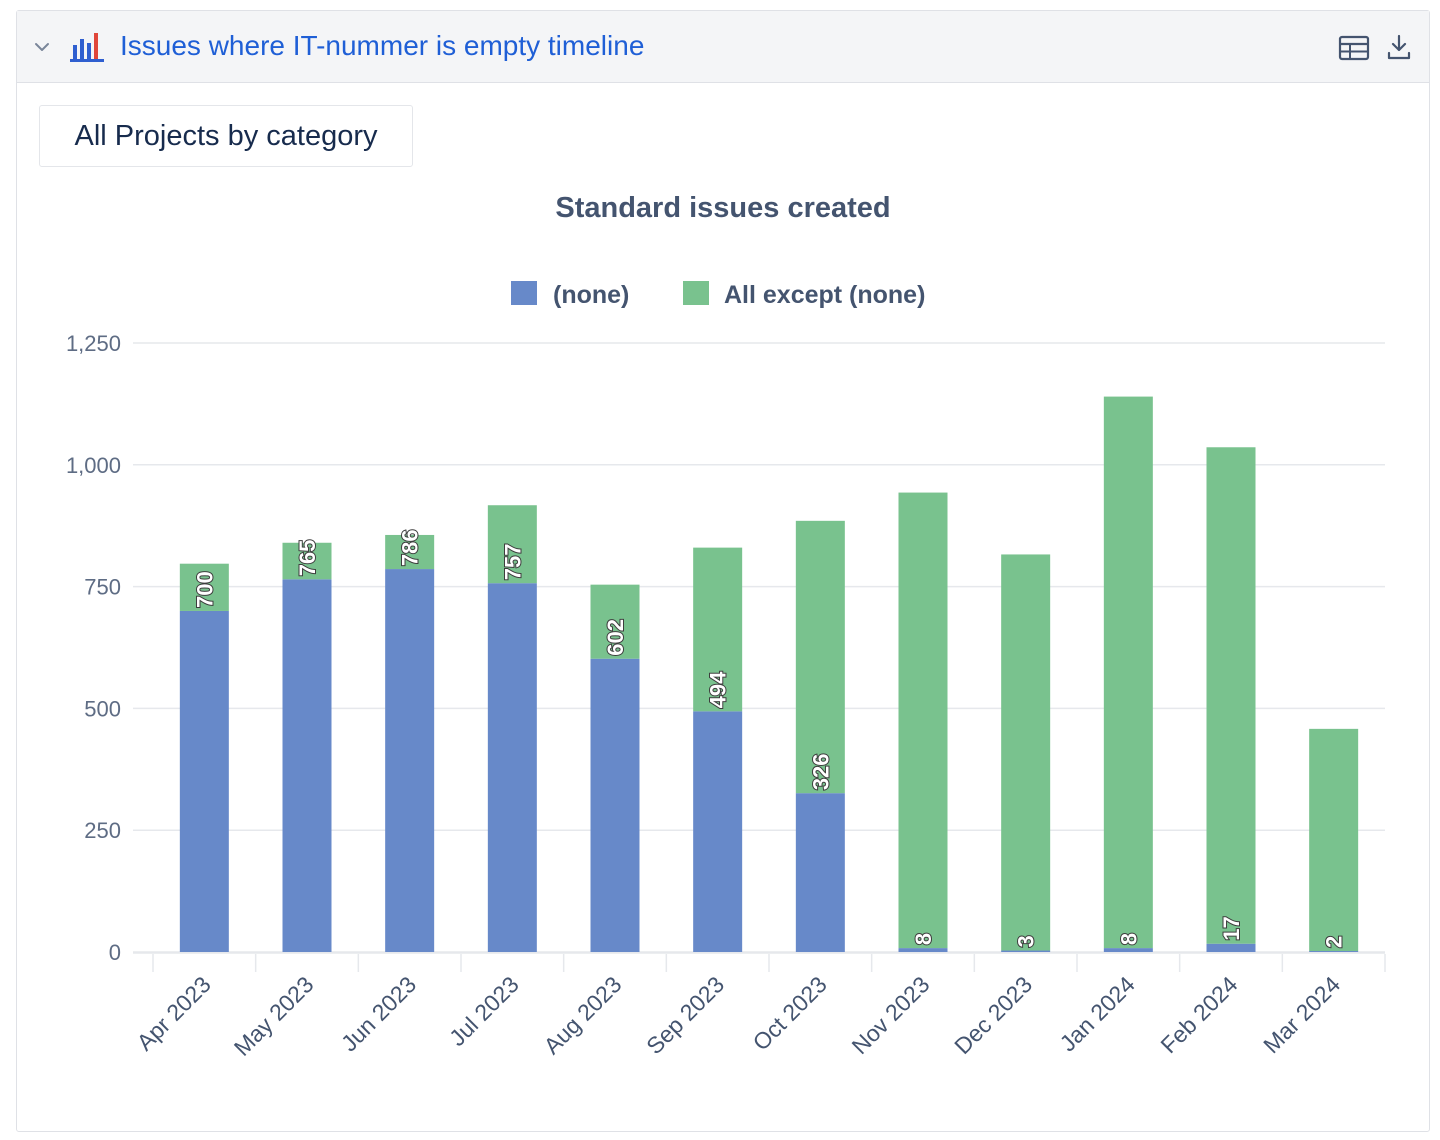  I want to click on x-tick-label: Jan 2024, so click(1097, 1013).